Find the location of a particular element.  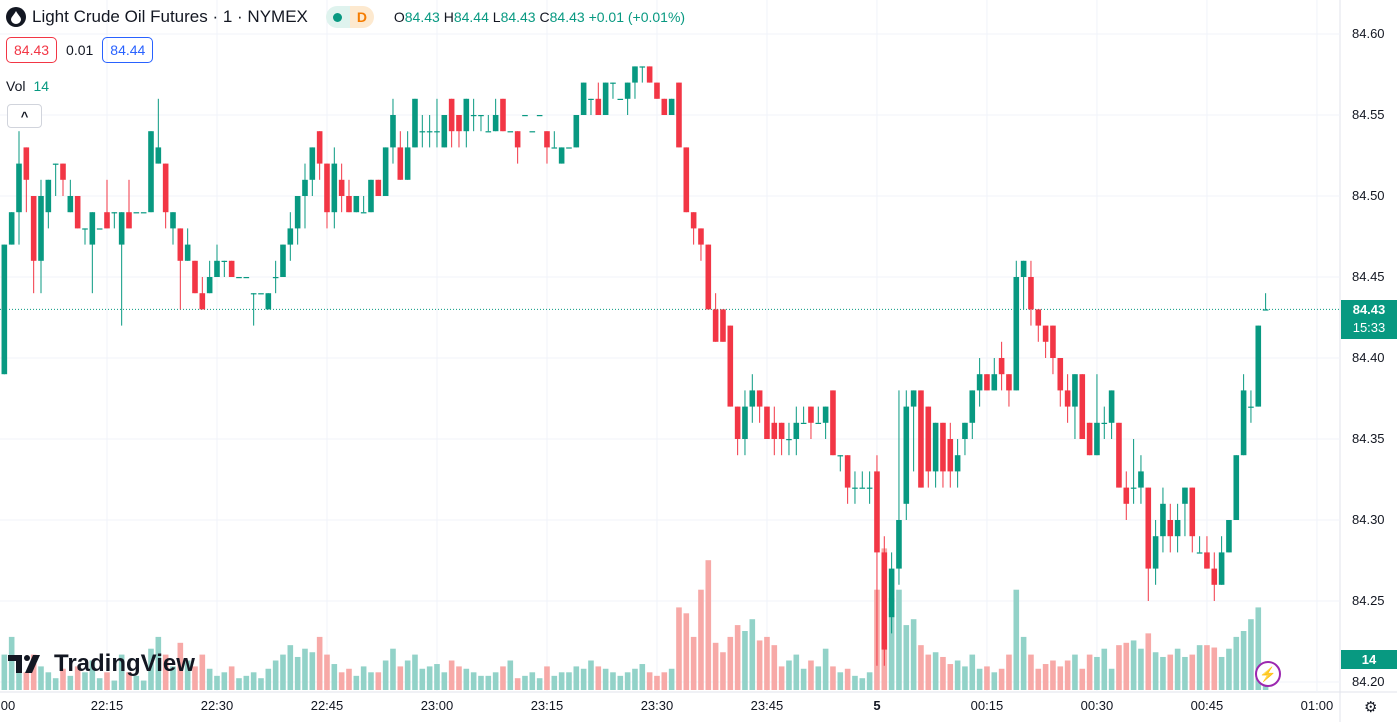

market-status: D is located at coordinates (349, 17).